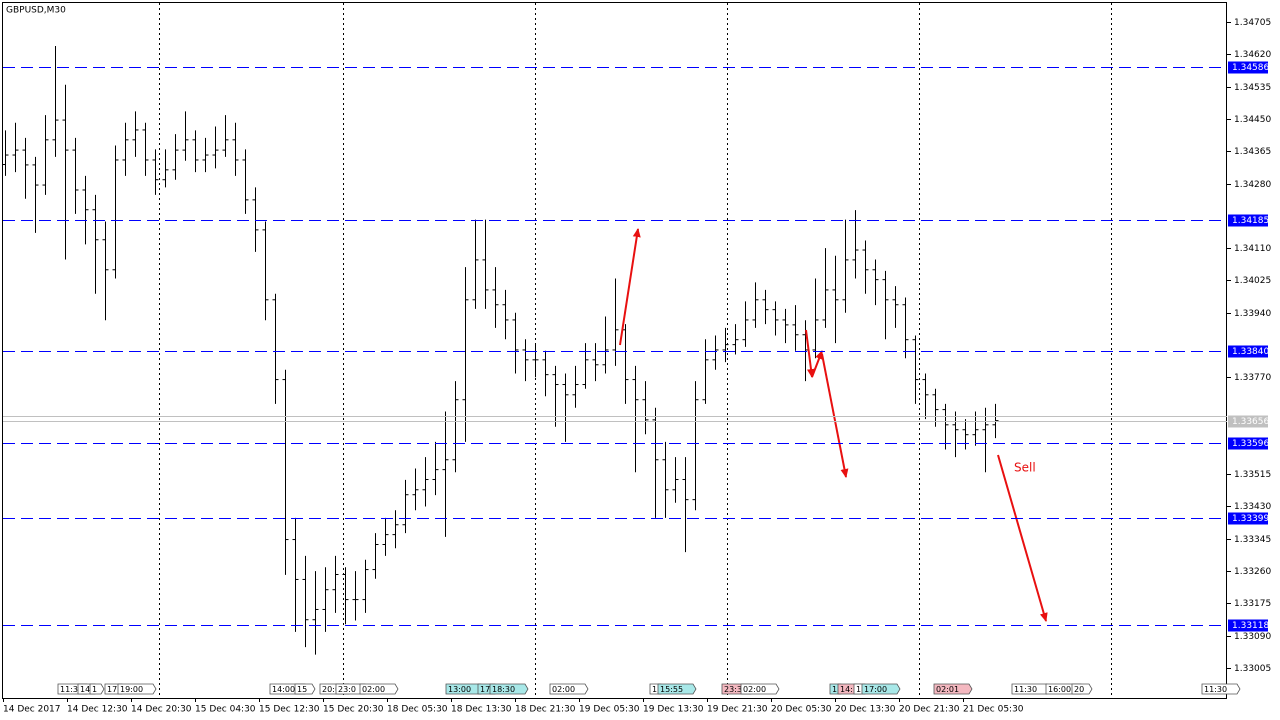  I want to click on y-tick-label: 1.33940, so click(1252, 314).